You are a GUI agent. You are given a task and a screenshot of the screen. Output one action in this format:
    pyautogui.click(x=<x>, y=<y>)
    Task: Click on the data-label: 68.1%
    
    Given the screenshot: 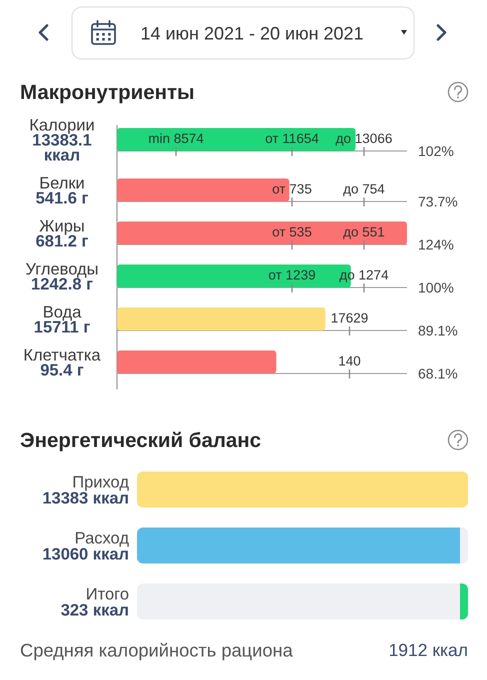 What is the action you would take?
    pyautogui.click(x=438, y=373)
    